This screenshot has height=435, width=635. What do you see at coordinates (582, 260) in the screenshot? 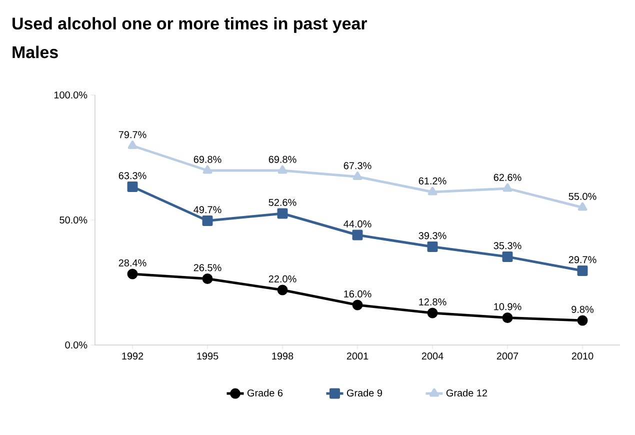
I see `data-label: 29.7%` at bounding box center [582, 260].